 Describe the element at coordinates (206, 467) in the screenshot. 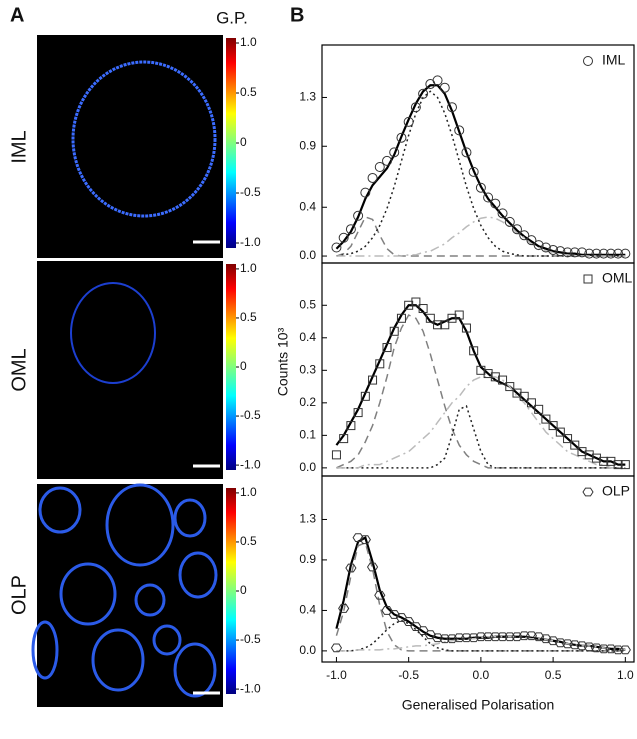

I see `scale-bars` at that location.